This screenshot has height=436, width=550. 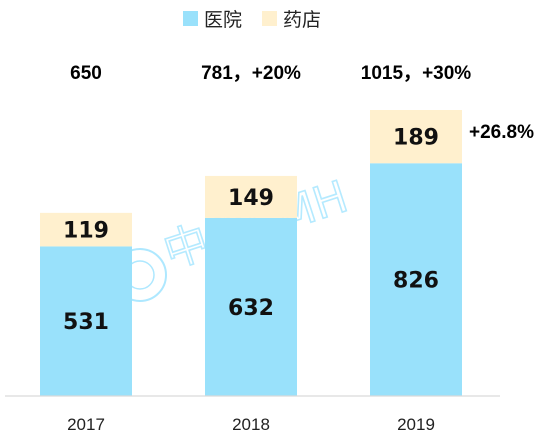 I want to click on bar-hospital-2018, so click(x=251, y=306).